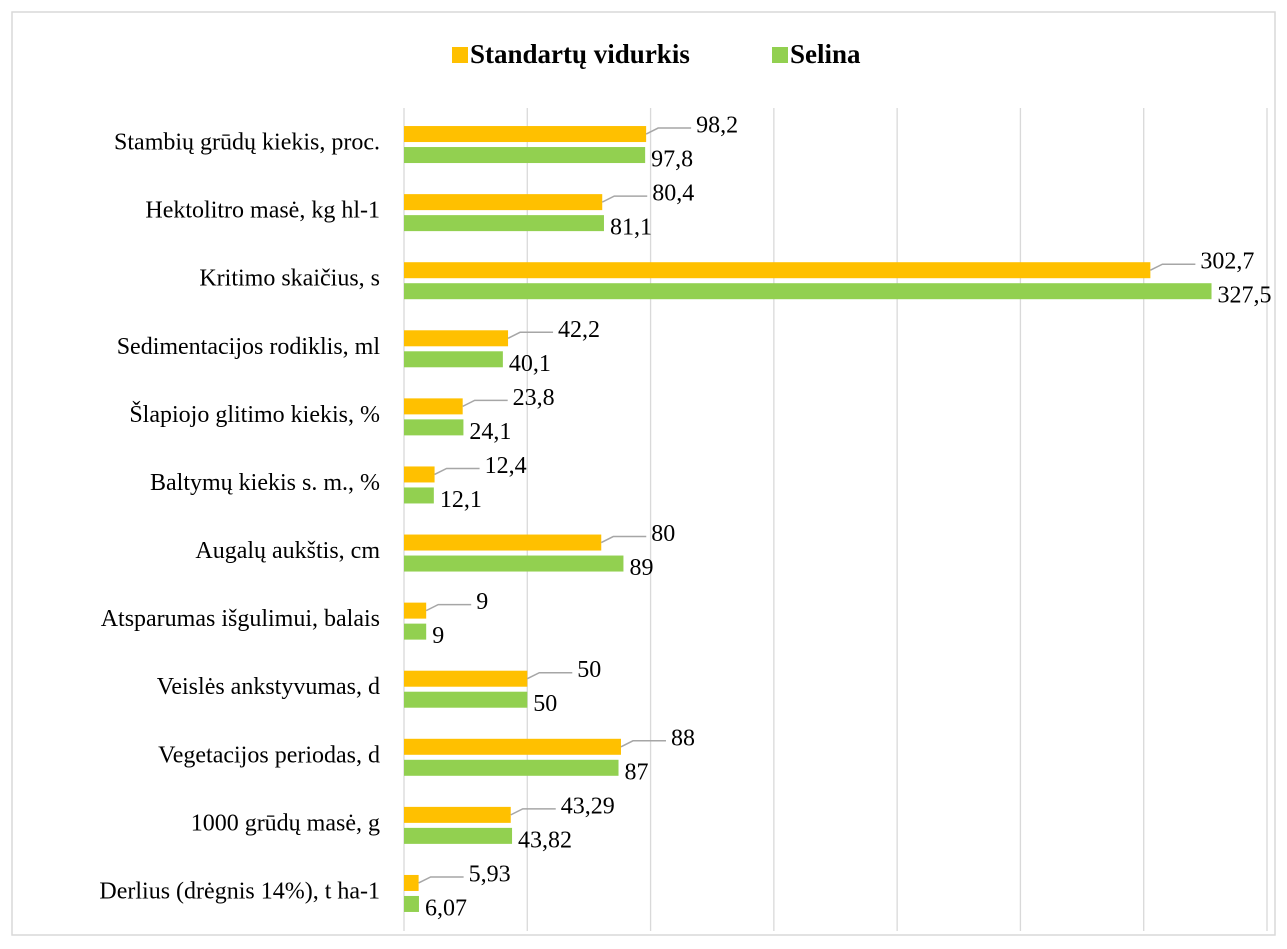 The width and height of the screenshot is (1287, 949). What do you see at coordinates (239, 891) in the screenshot?
I see `y-tick-label: Derlius (drėgnis 14%), t ha-1` at bounding box center [239, 891].